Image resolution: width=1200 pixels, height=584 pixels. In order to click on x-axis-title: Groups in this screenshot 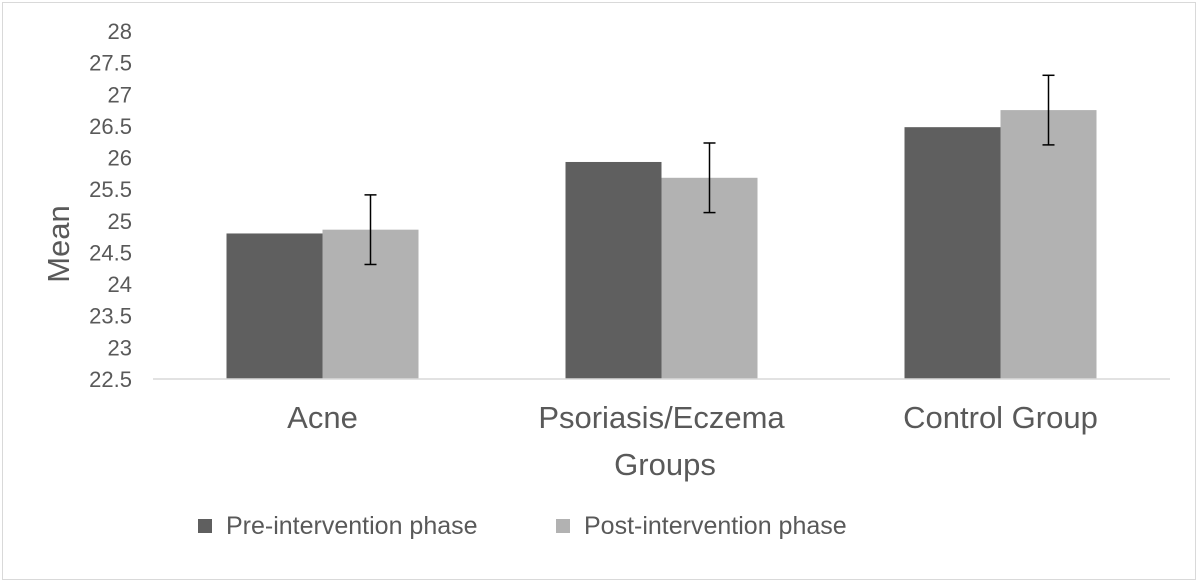, I will do `click(665, 464)`.